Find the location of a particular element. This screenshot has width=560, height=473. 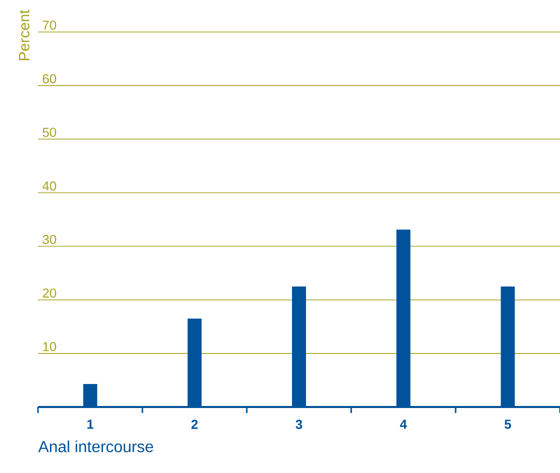

y-tick-label: 40 is located at coordinates (49, 186).